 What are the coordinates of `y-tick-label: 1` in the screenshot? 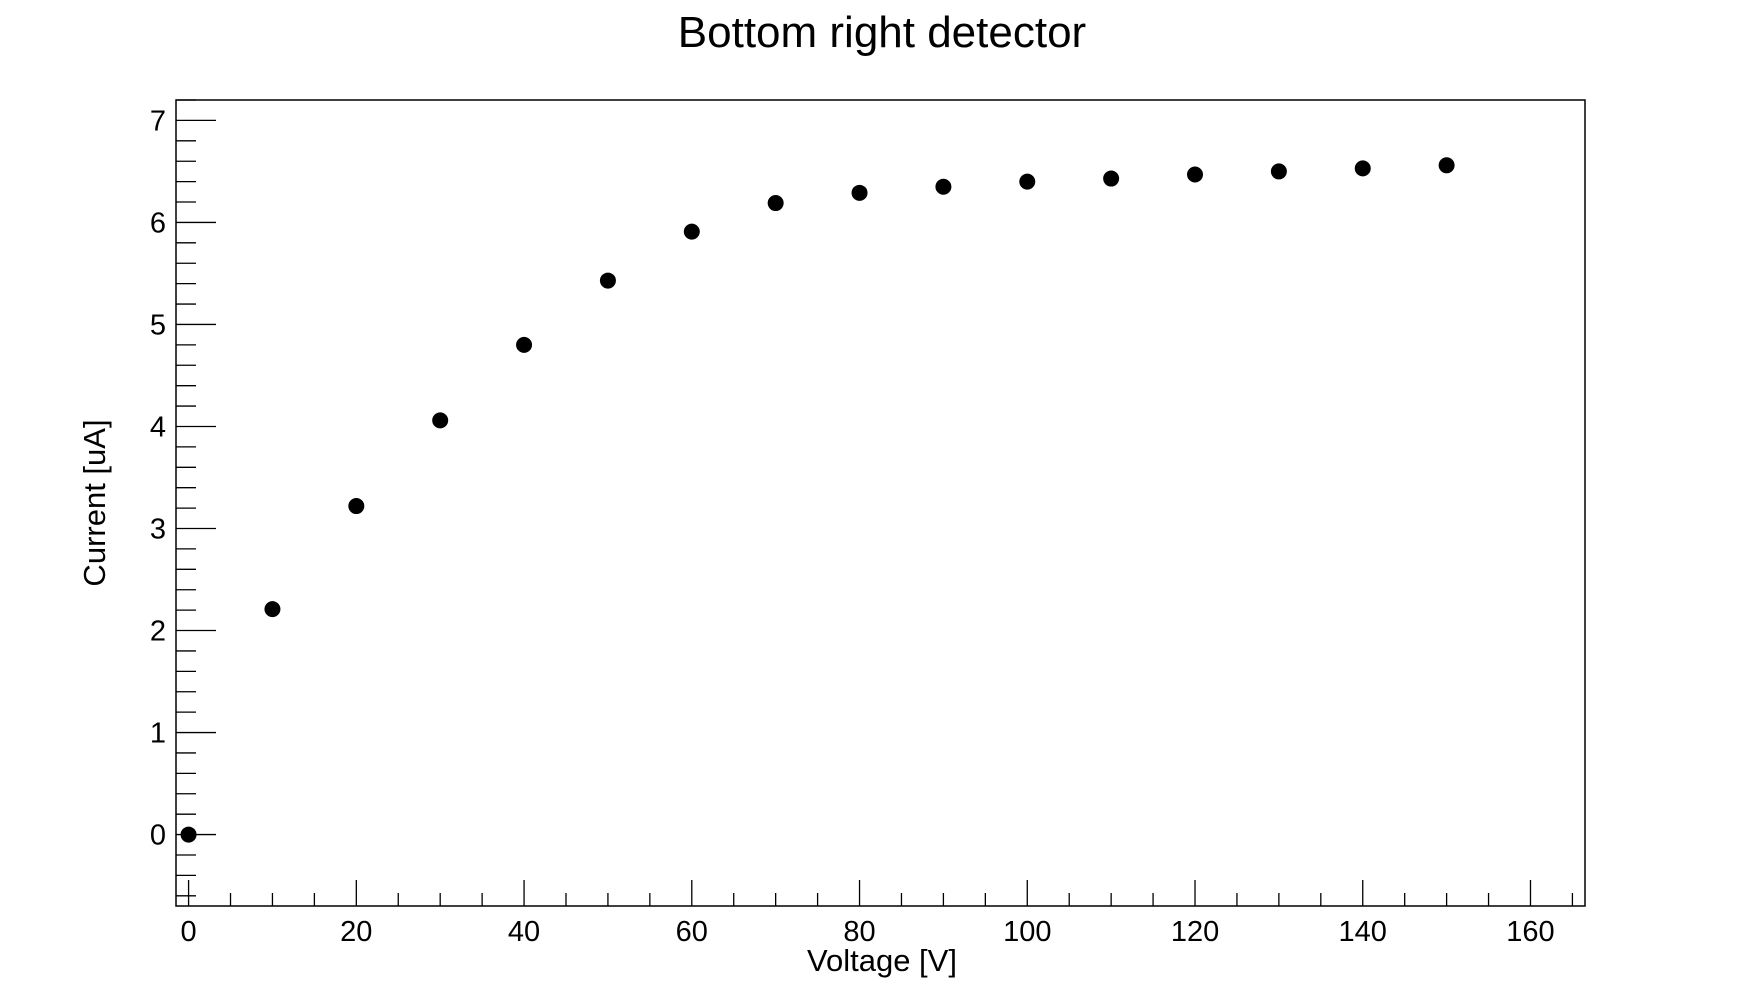 It's located at (158, 734).